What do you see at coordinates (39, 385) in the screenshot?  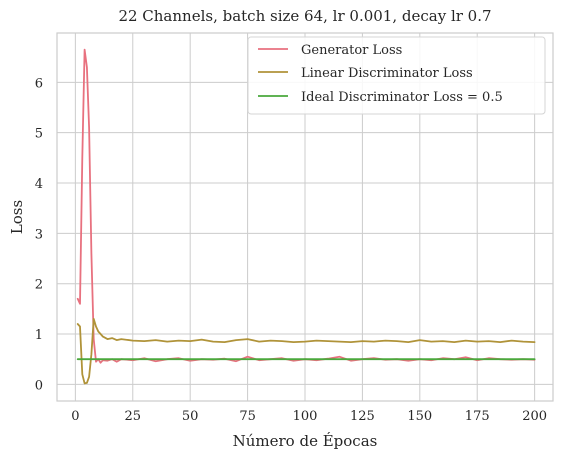 I see `y-tick-label: 0` at bounding box center [39, 385].